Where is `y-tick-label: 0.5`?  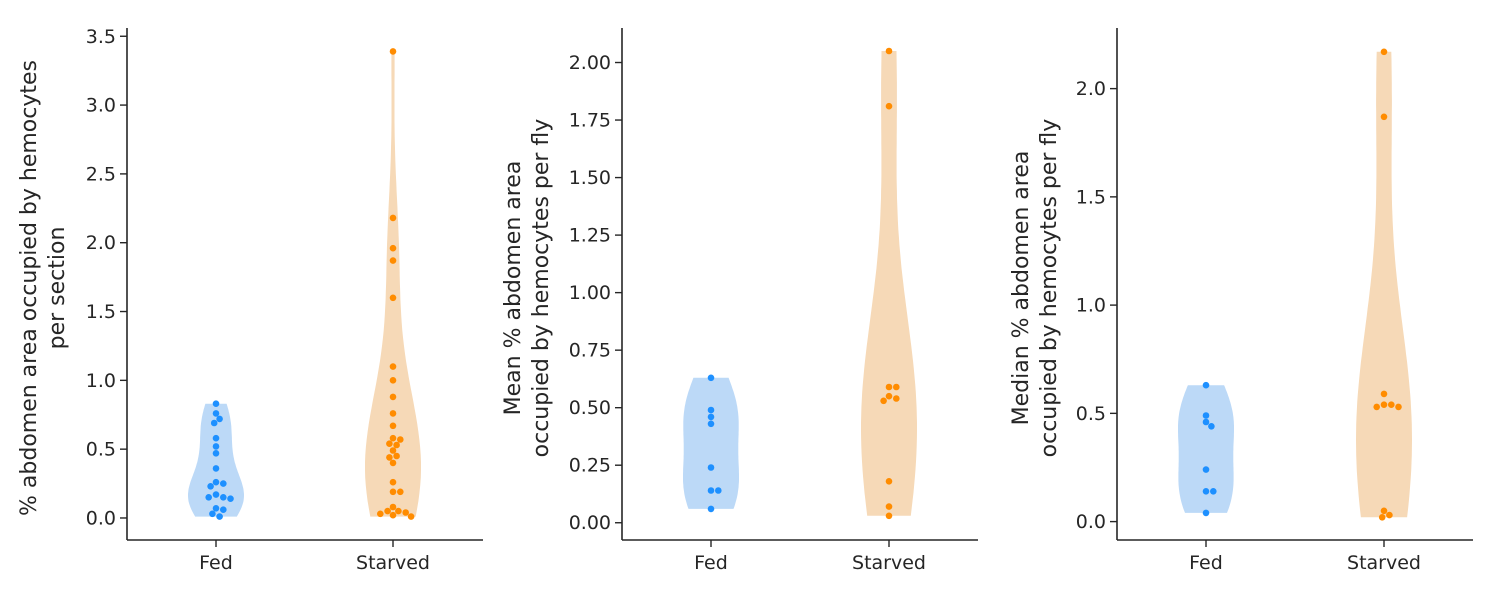 y-tick-label: 0.5 is located at coordinates (101, 450).